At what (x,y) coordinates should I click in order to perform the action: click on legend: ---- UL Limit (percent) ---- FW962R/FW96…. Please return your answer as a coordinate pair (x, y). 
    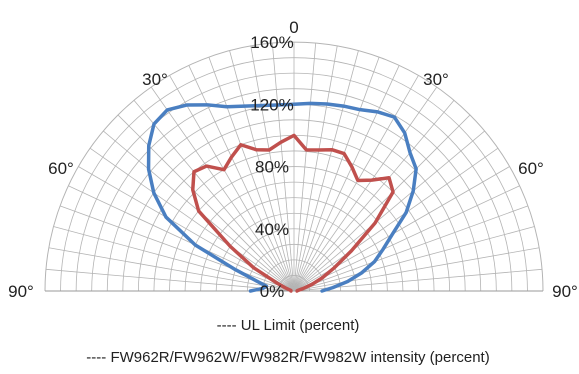
    Looking at the image, I should click on (287, 341).